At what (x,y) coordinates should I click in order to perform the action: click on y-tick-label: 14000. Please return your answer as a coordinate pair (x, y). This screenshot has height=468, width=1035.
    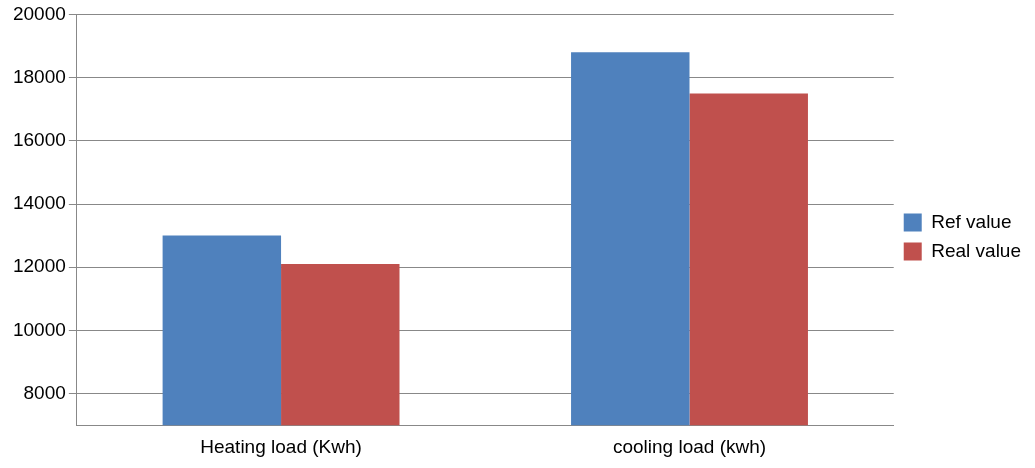
    Looking at the image, I should click on (39, 203).